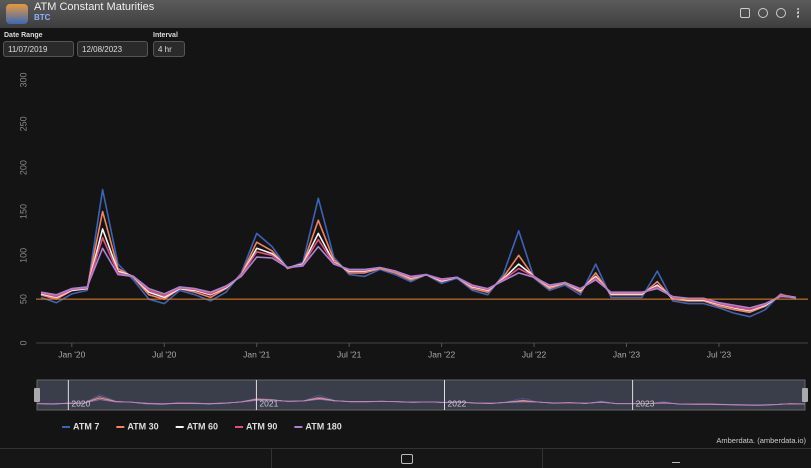 This screenshot has width=811, height=468. I want to click on navigator-label: 2022, so click(457, 403).